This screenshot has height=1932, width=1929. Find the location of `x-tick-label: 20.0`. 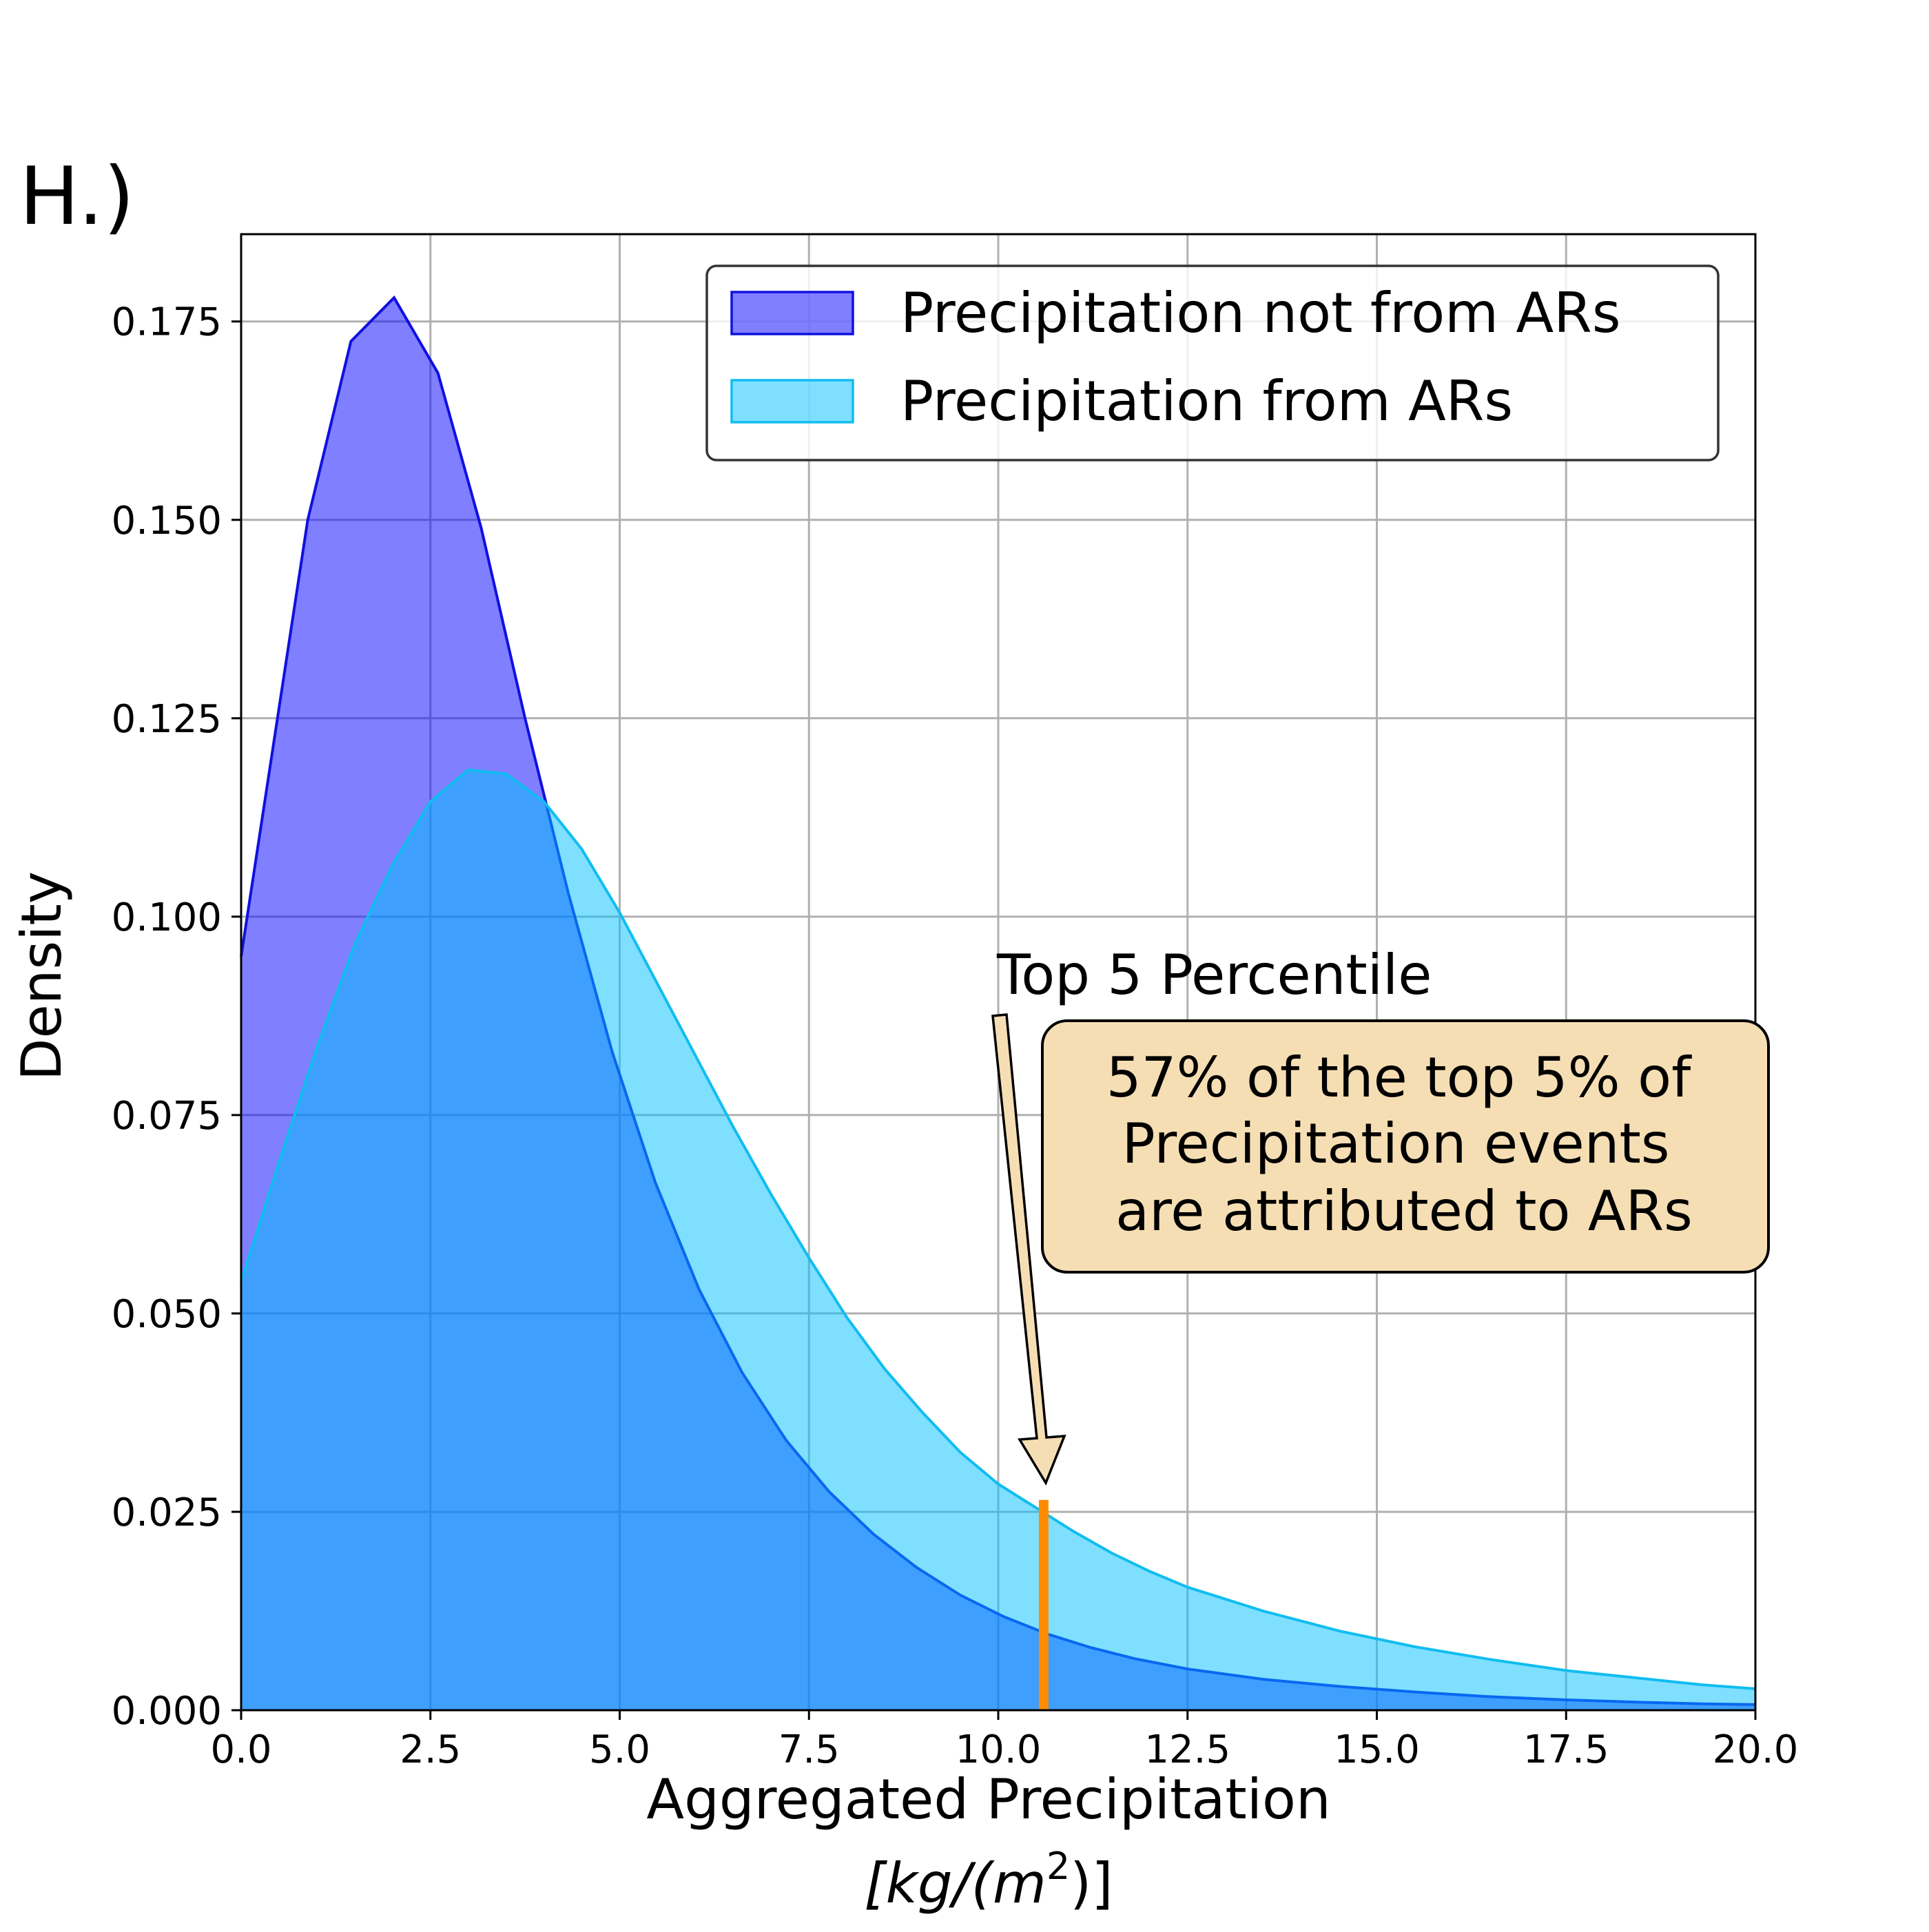

x-tick-label: 20.0 is located at coordinates (1756, 1749).